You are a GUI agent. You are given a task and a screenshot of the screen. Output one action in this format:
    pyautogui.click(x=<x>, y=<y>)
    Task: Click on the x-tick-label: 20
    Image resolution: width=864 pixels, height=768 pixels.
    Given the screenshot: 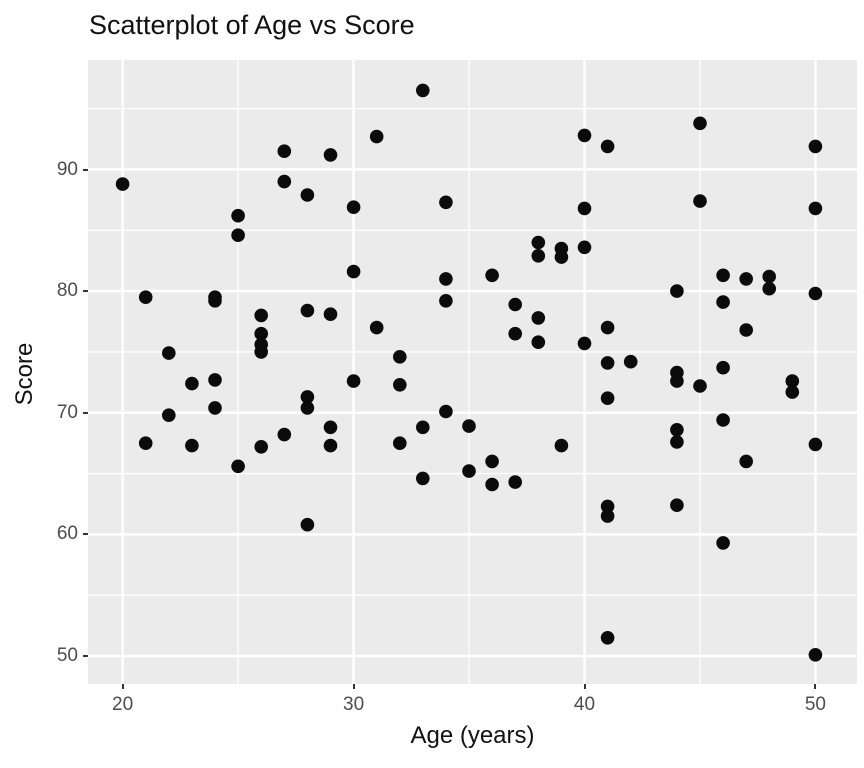 What is the action you would take?
    pyautogui.click(x=123, y=704)
    